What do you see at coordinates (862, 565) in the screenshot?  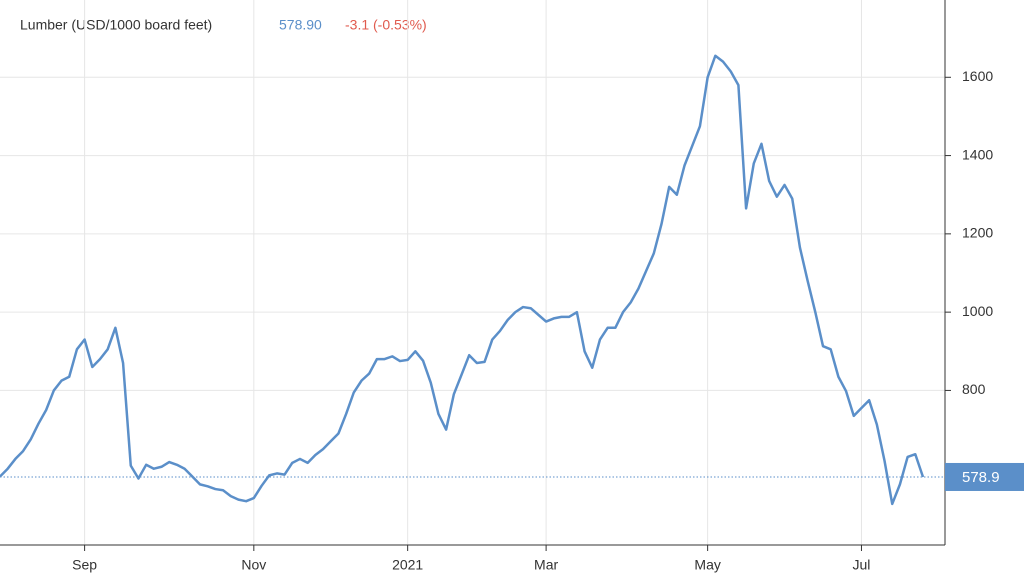 I see `x-tick-label: Jul` at bounding box center [862, 565].